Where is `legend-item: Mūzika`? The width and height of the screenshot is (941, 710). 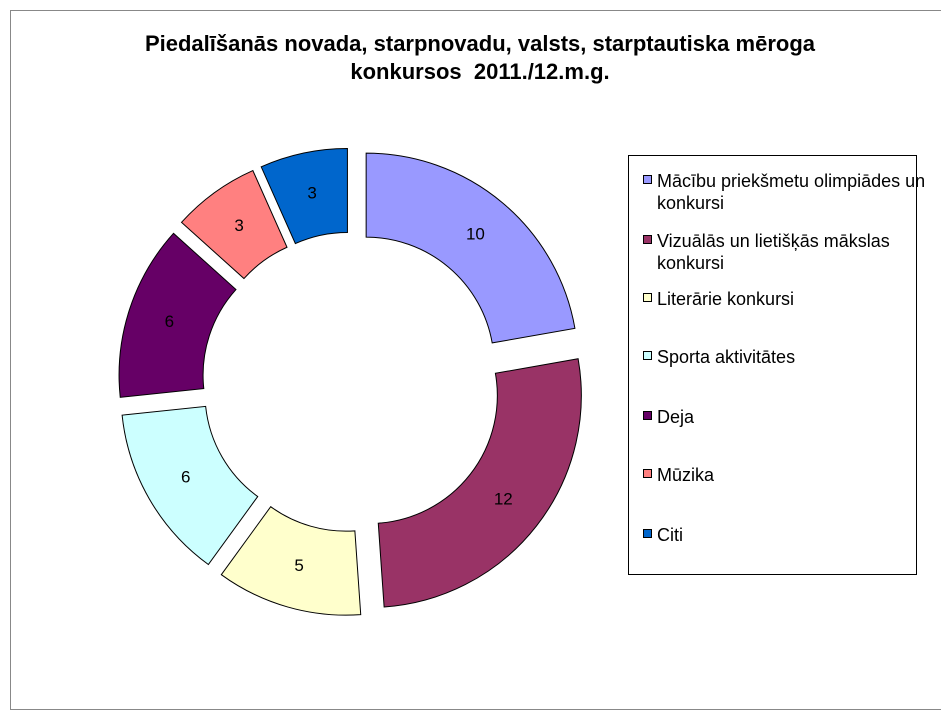 legend-item: Mūzika is located at coordinates (785, 475).